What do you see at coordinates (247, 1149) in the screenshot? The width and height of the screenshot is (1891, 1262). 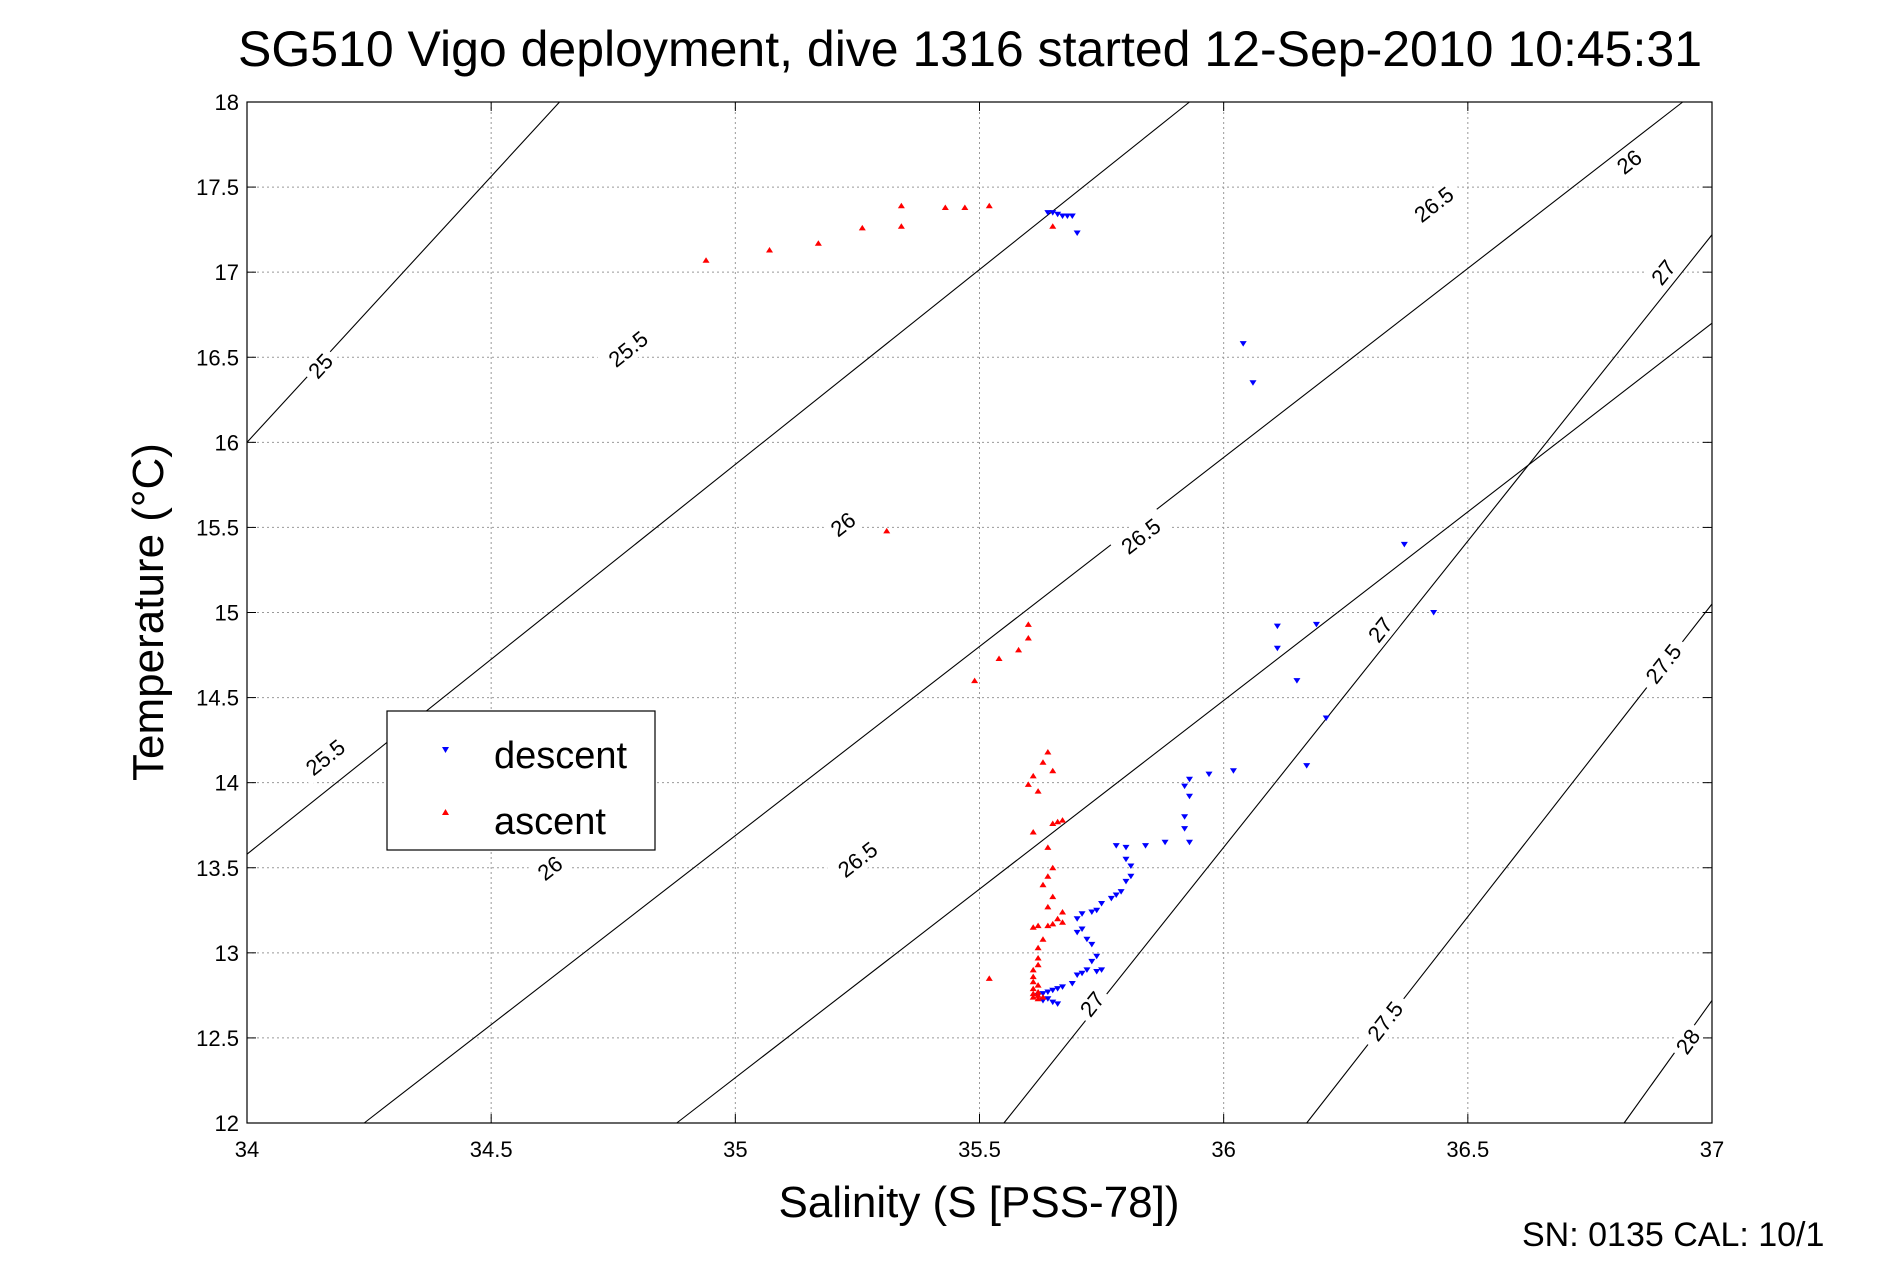 I see `x-tick-label: 34` at bounding box center [247, 1149].